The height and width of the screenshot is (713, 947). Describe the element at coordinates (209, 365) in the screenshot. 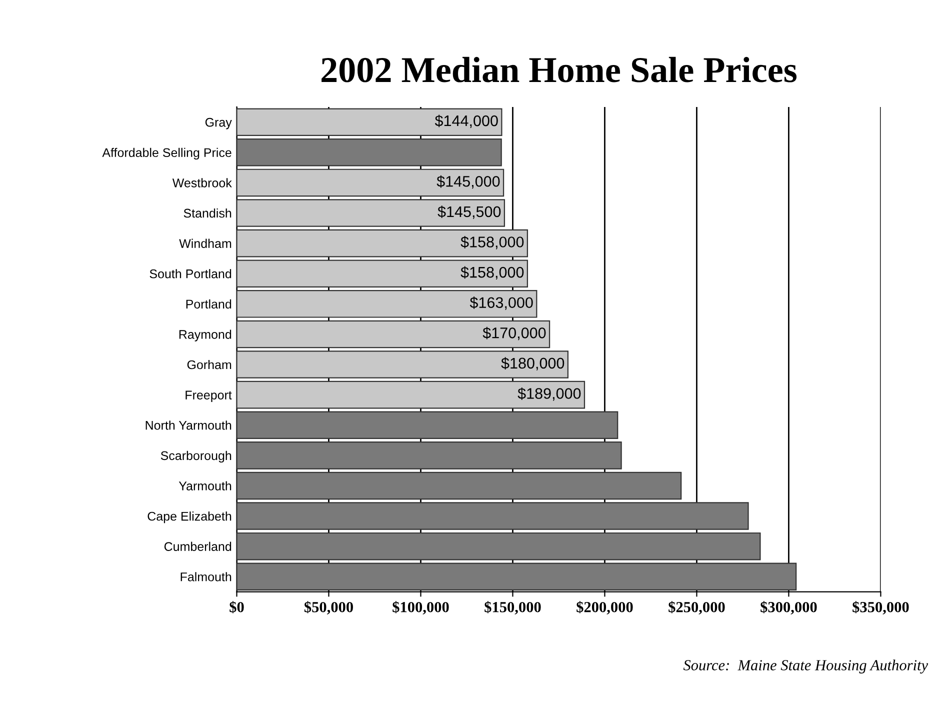

I see `y-tick-label: Gorham` at that location.